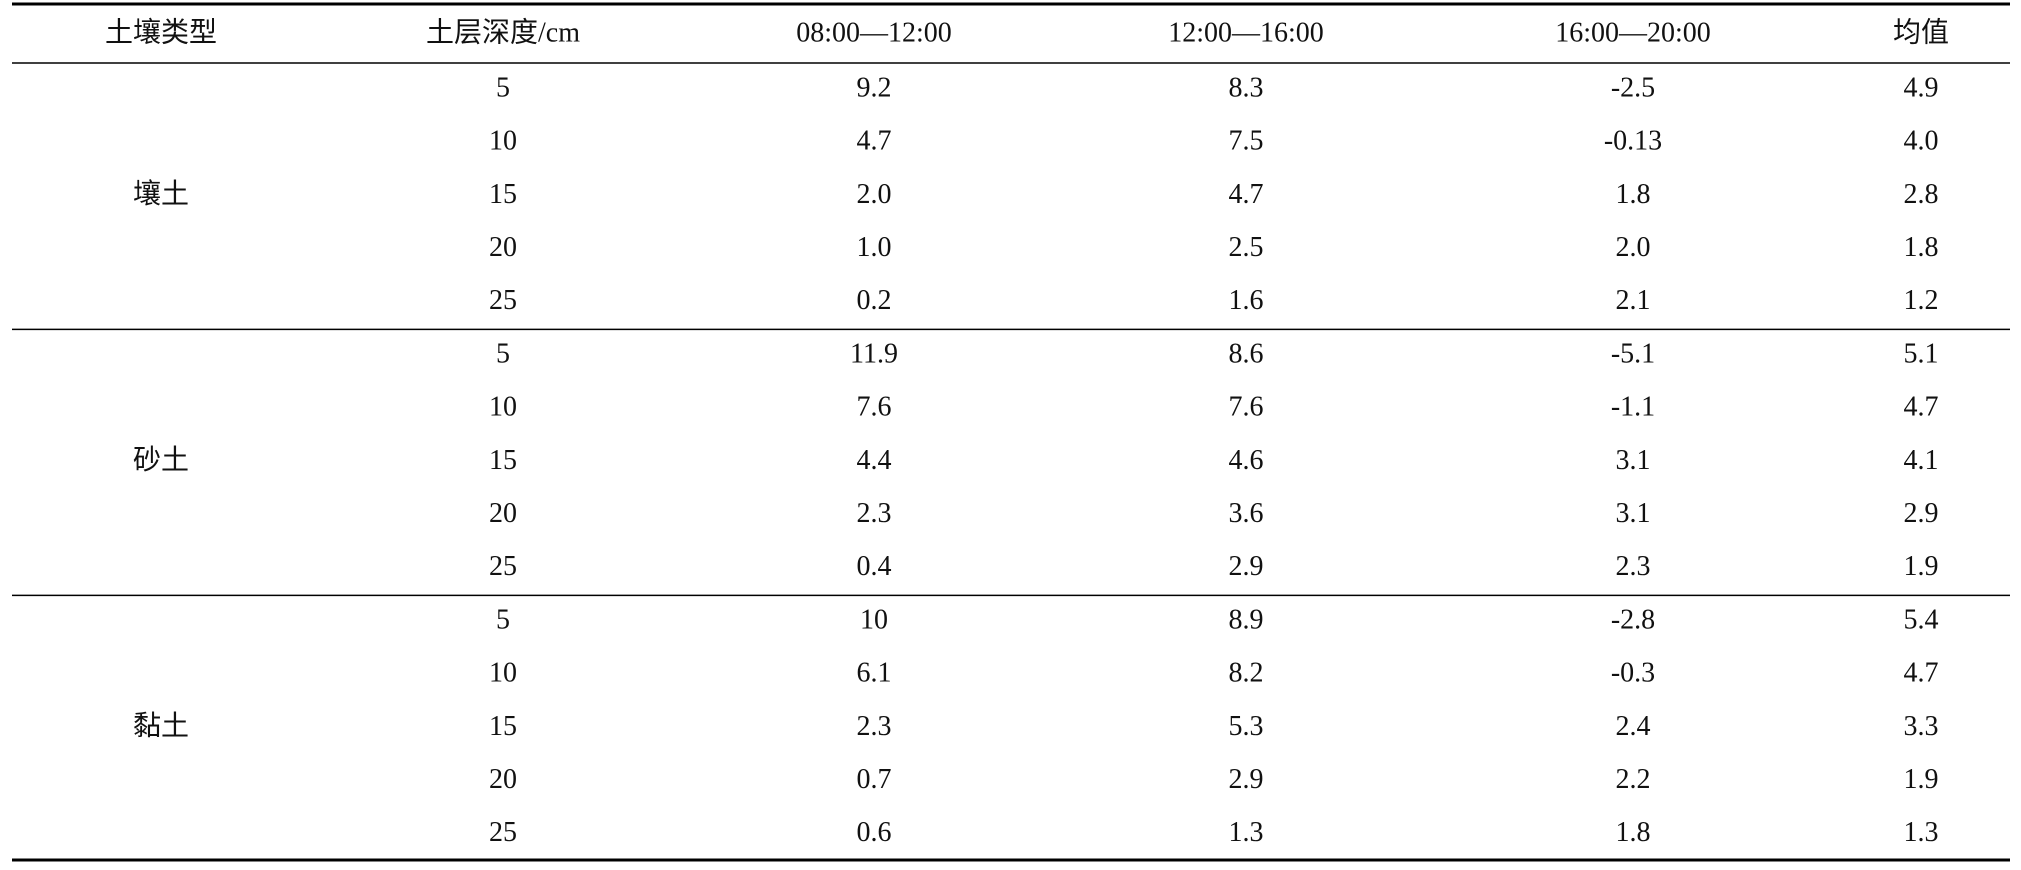 The image size is (2021, 870). I want to click on cell: 2.5, so click(1246, 247).